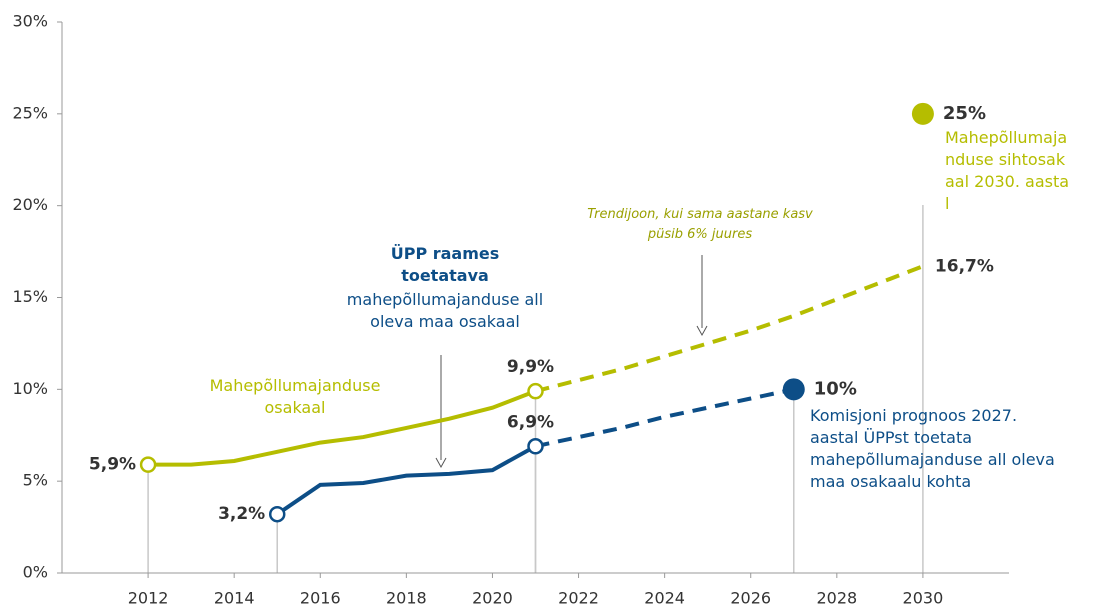 The height and width of the screenshot is (609, 1118). I want to click on value-label: 16,7%, so click(964, 266).